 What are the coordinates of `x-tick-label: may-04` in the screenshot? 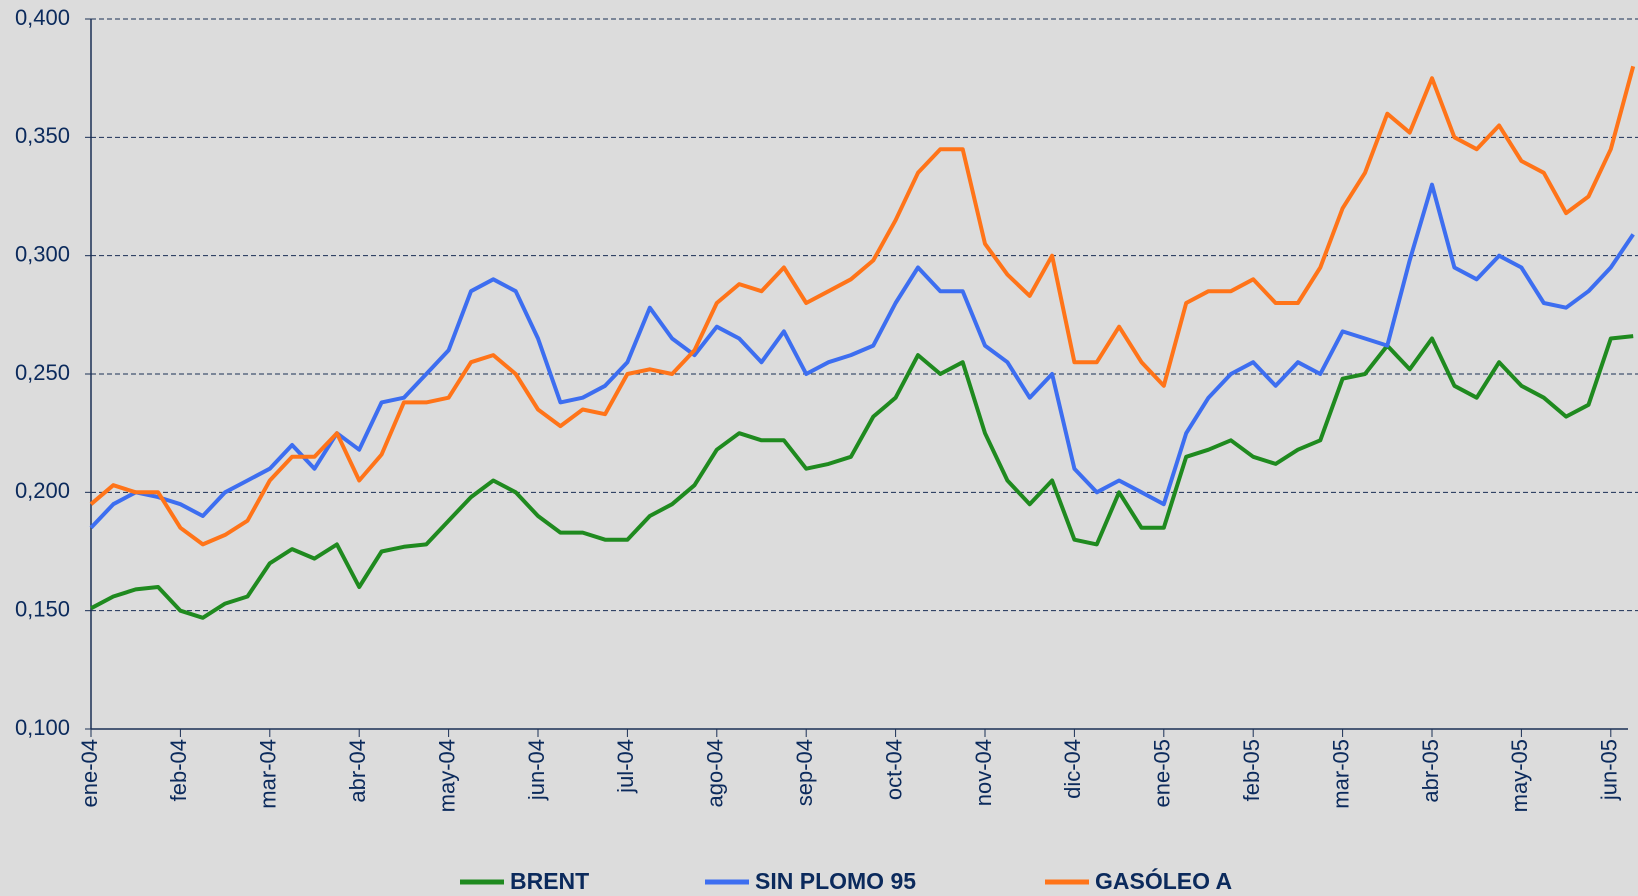 It's located at (446, 775).